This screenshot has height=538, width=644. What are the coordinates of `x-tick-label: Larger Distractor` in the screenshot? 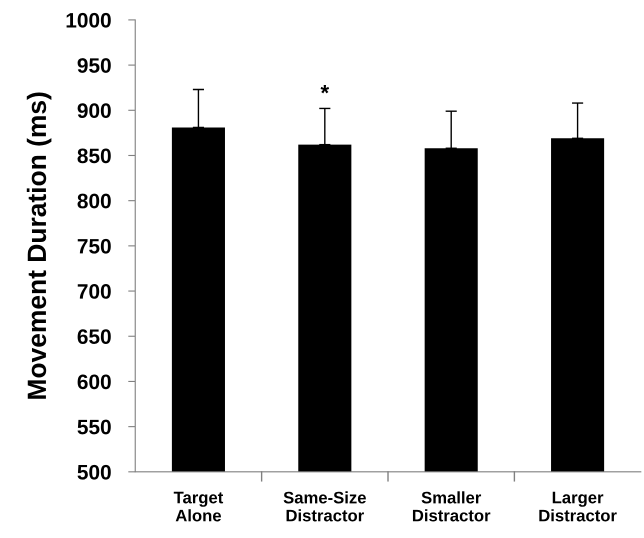 It's located at (578, 507).